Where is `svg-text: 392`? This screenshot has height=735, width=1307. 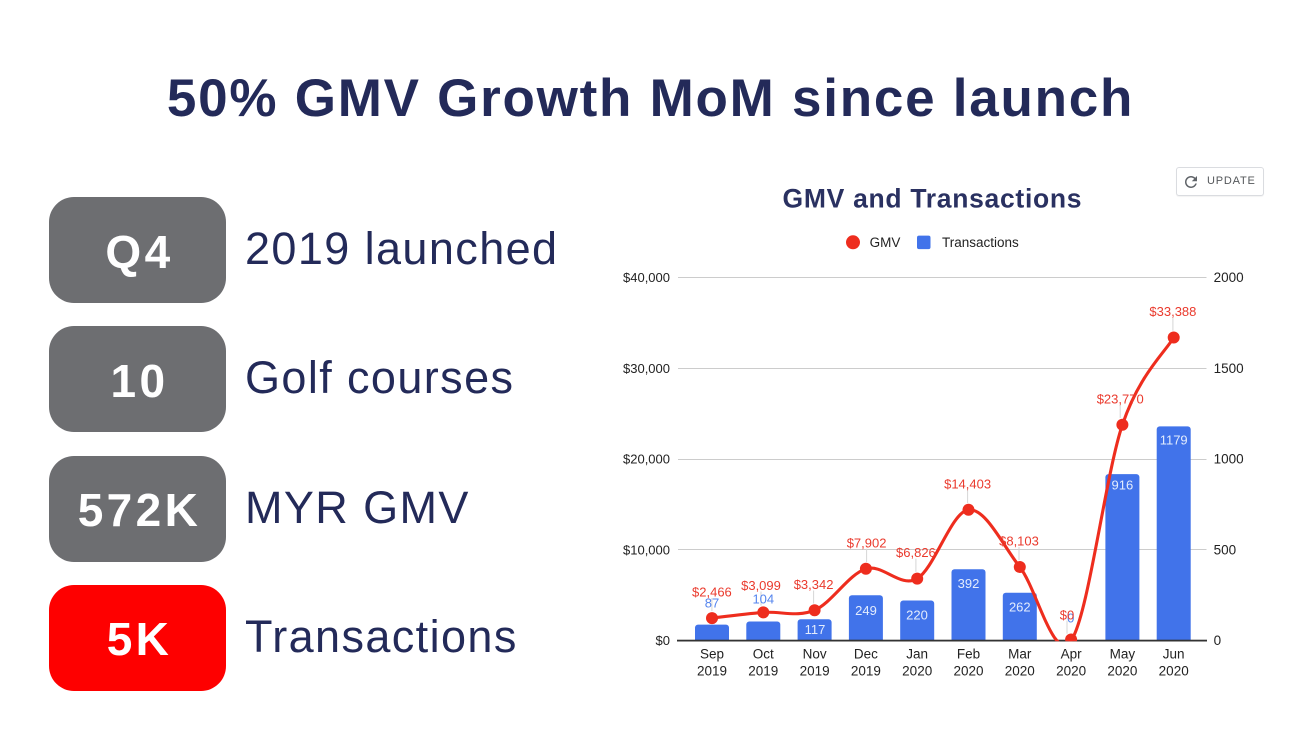
svg-text: 392 is located at coordinates (969, 583).